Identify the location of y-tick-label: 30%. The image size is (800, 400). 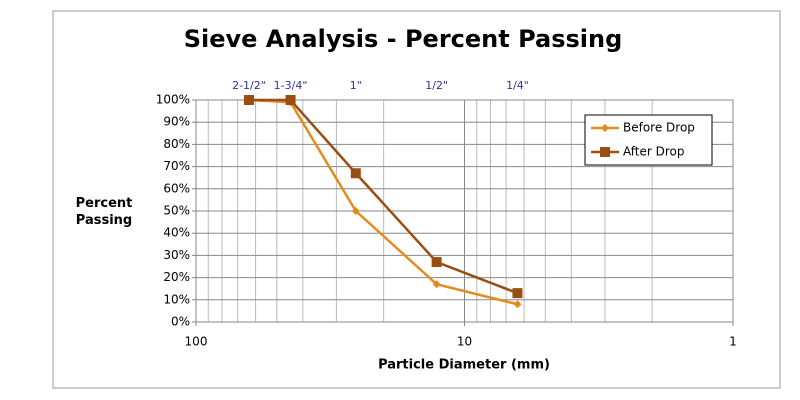
(176, 255).